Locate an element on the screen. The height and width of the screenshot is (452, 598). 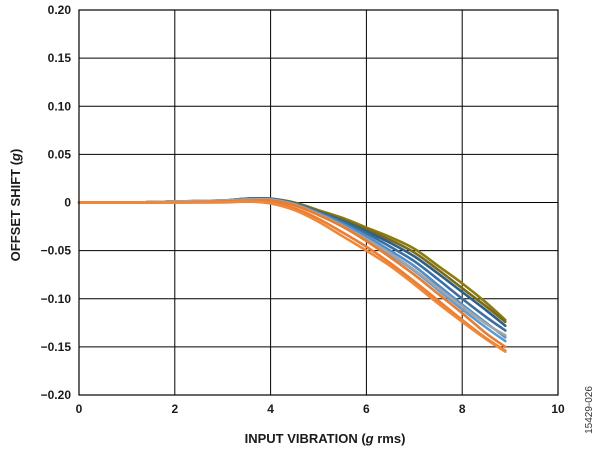
x-tick-label: 8 is located at coordinates (462, 409).